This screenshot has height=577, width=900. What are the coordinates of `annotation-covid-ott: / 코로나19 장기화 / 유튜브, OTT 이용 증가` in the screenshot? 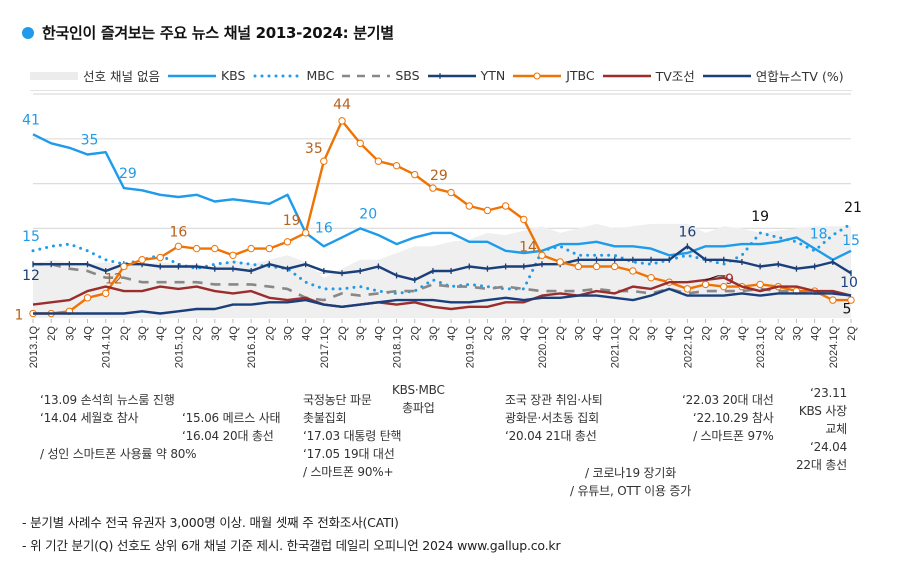 It's located at (631, 482).